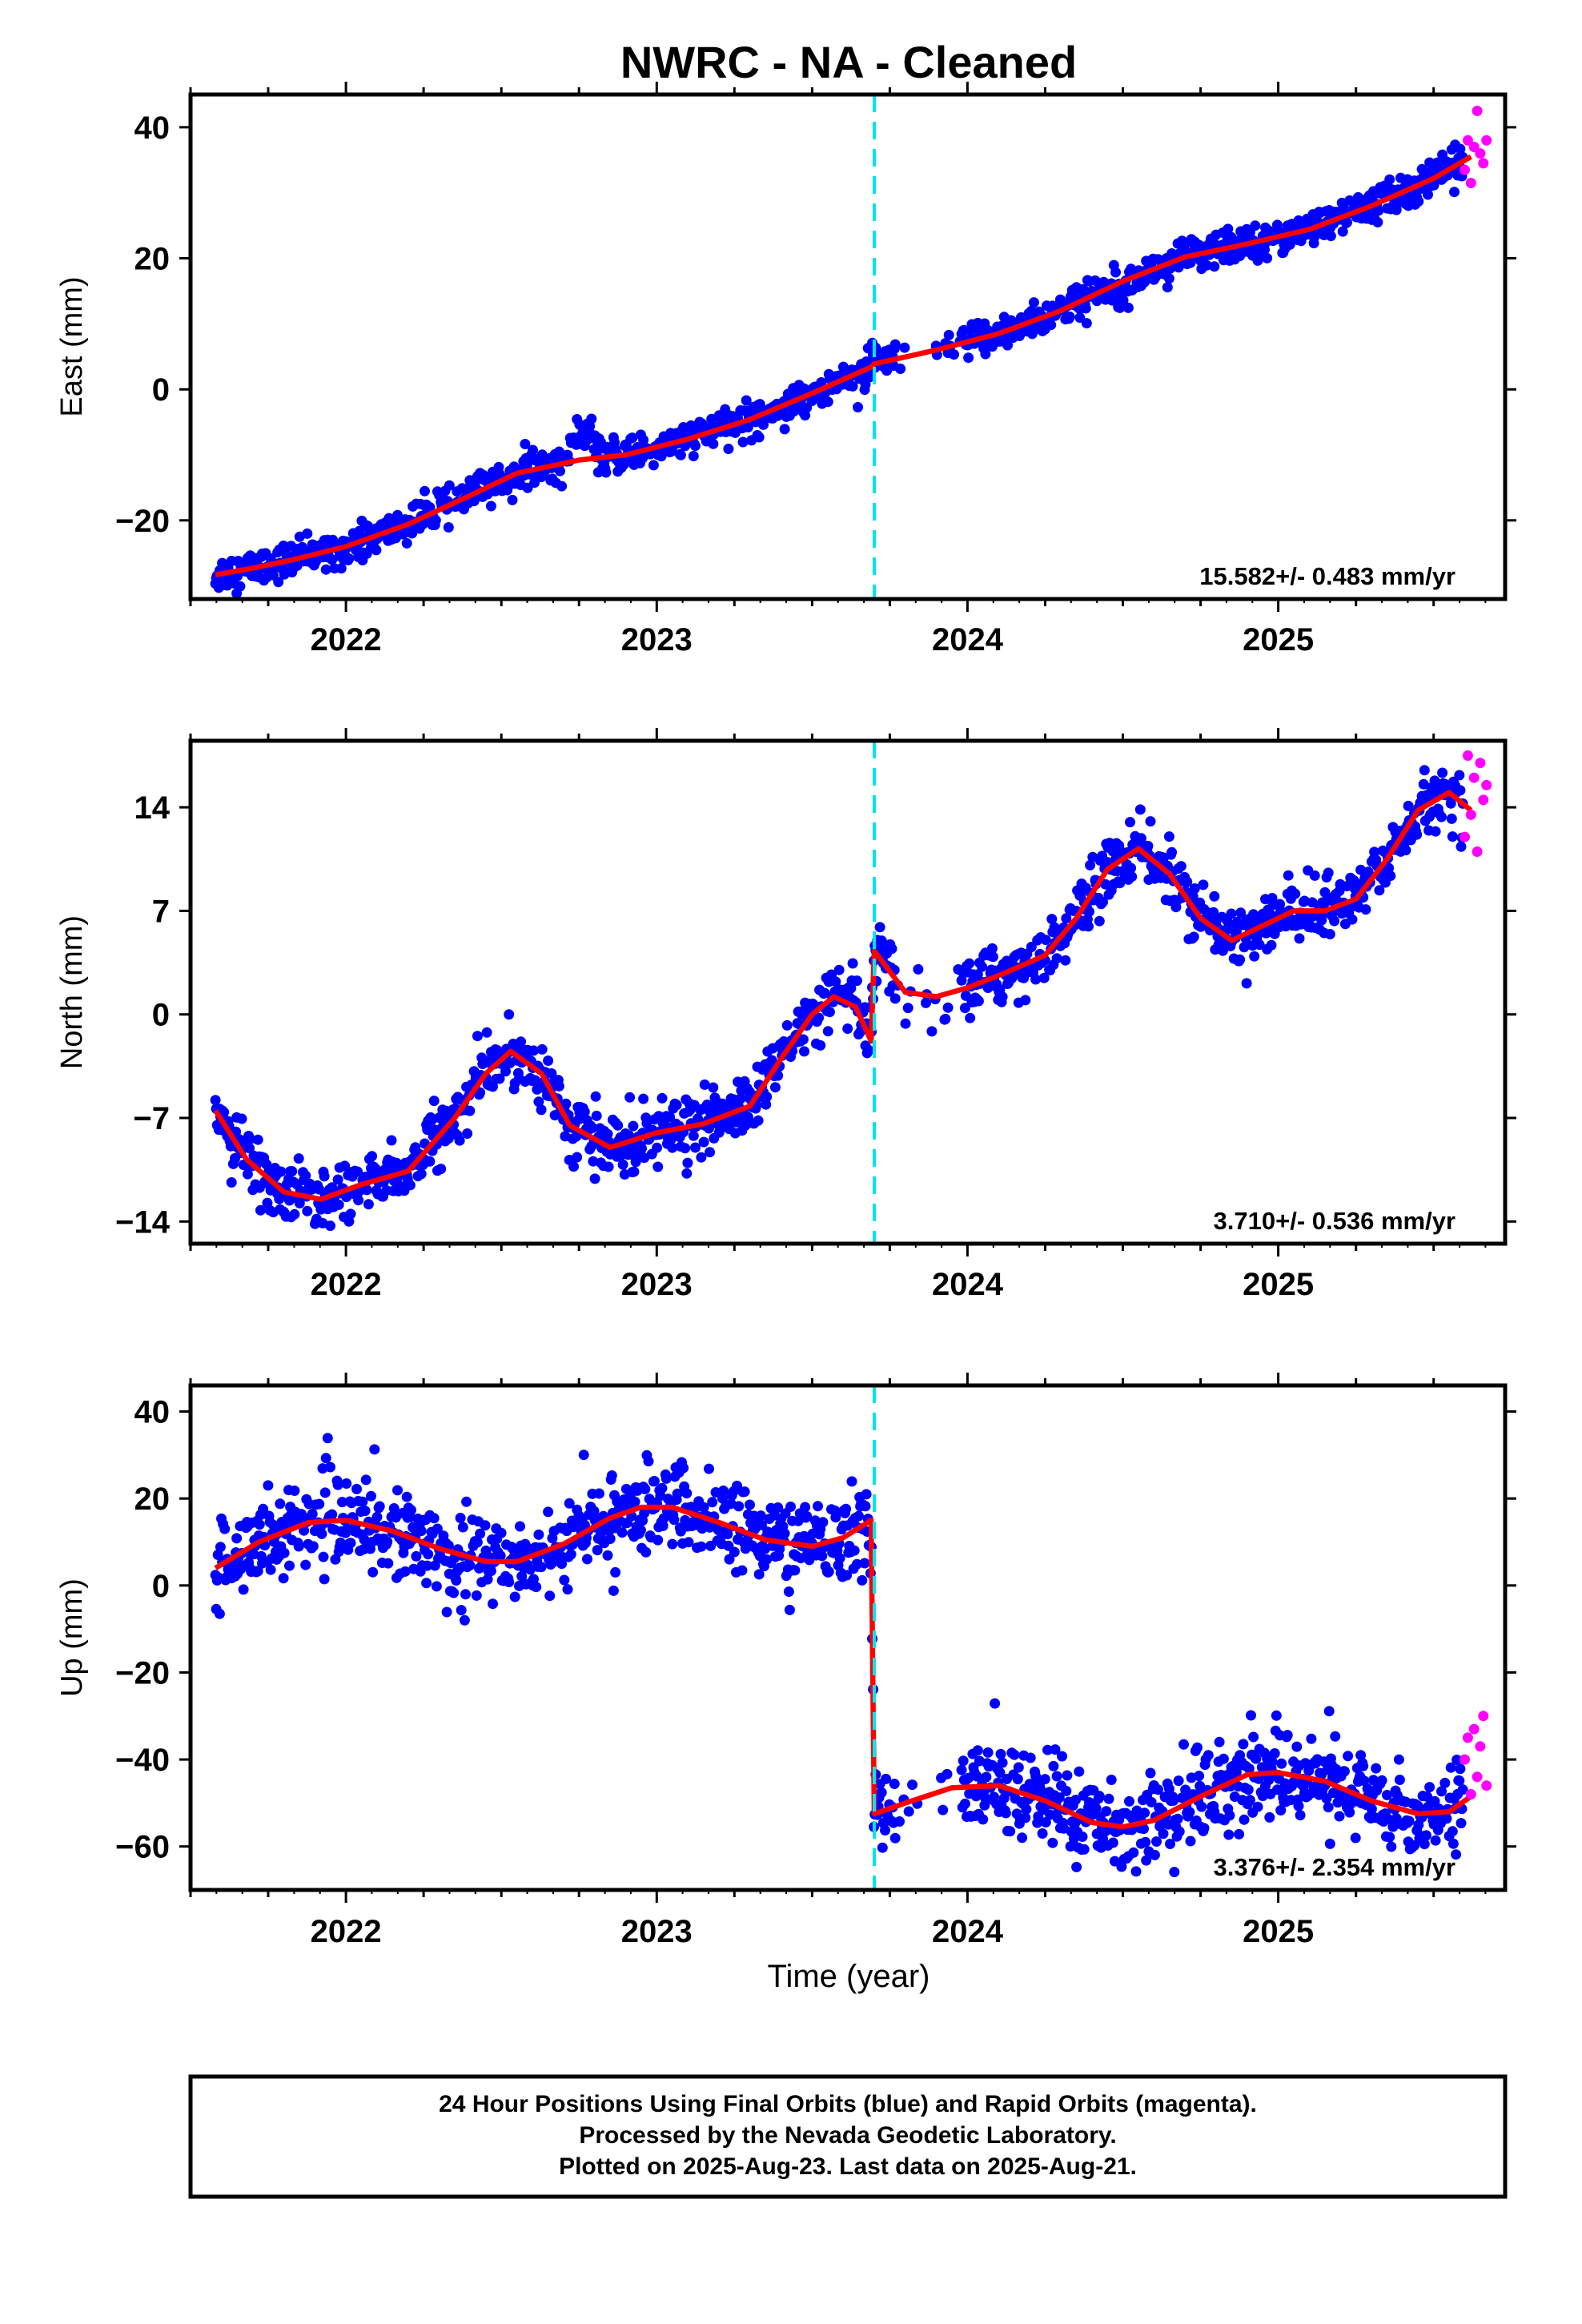  Describe the element at coordinates (844, 366) in the screenshot. I see `model-line` at that location.